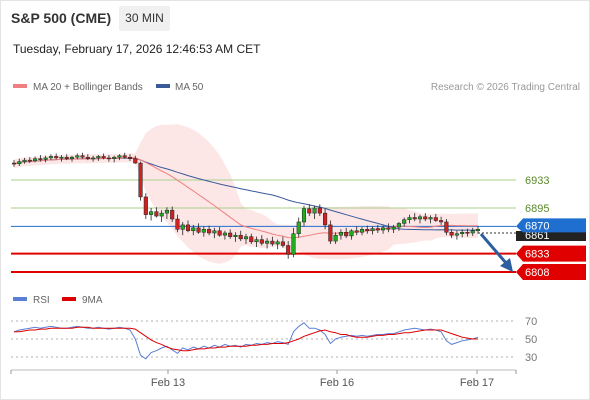 This screenshot has height=400, width=590. I want to click on price-level-labels: 6933 6895 6861 6833 6808 6870, so click(551, 227).